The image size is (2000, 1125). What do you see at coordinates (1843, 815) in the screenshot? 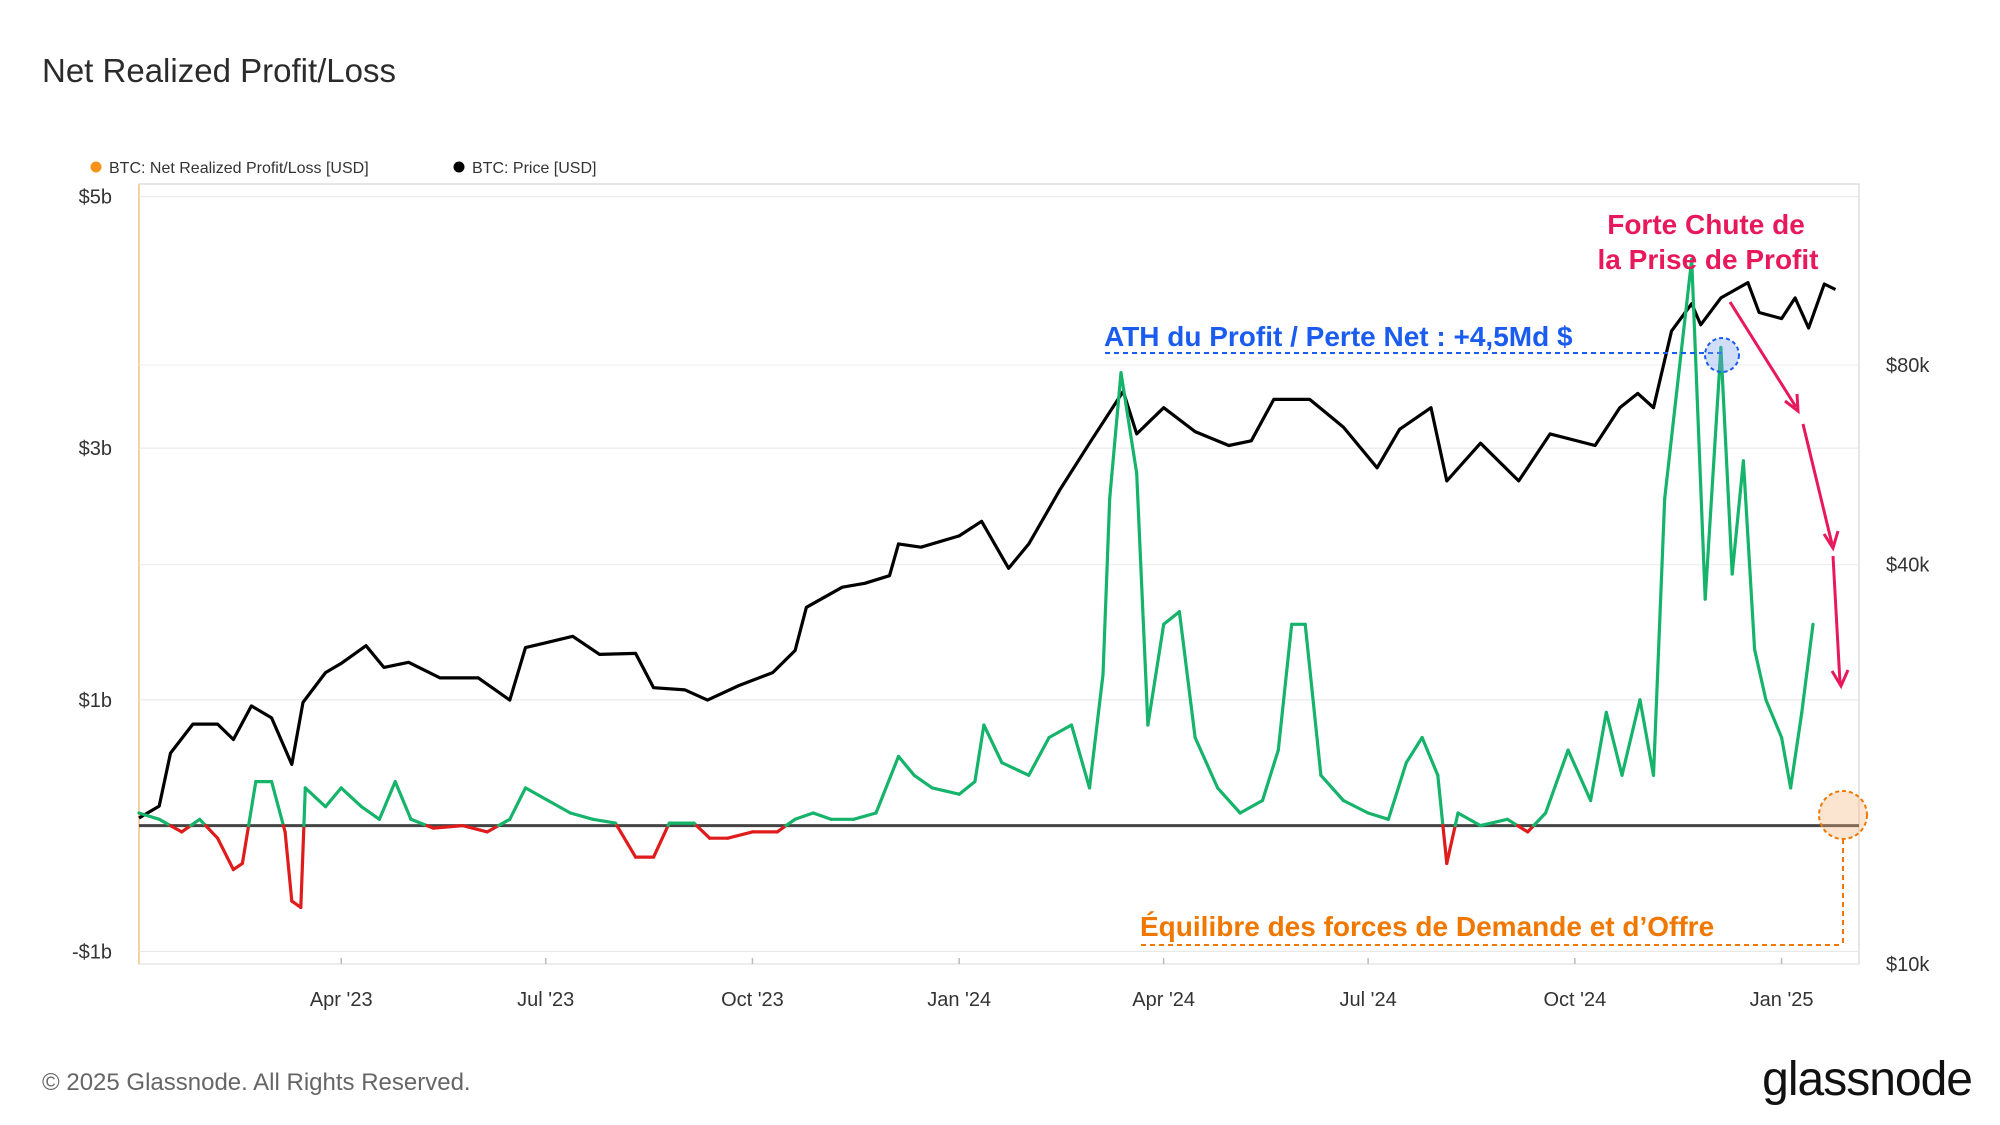
I see `equilibrium-marker` at bounding box center [1843, 815].